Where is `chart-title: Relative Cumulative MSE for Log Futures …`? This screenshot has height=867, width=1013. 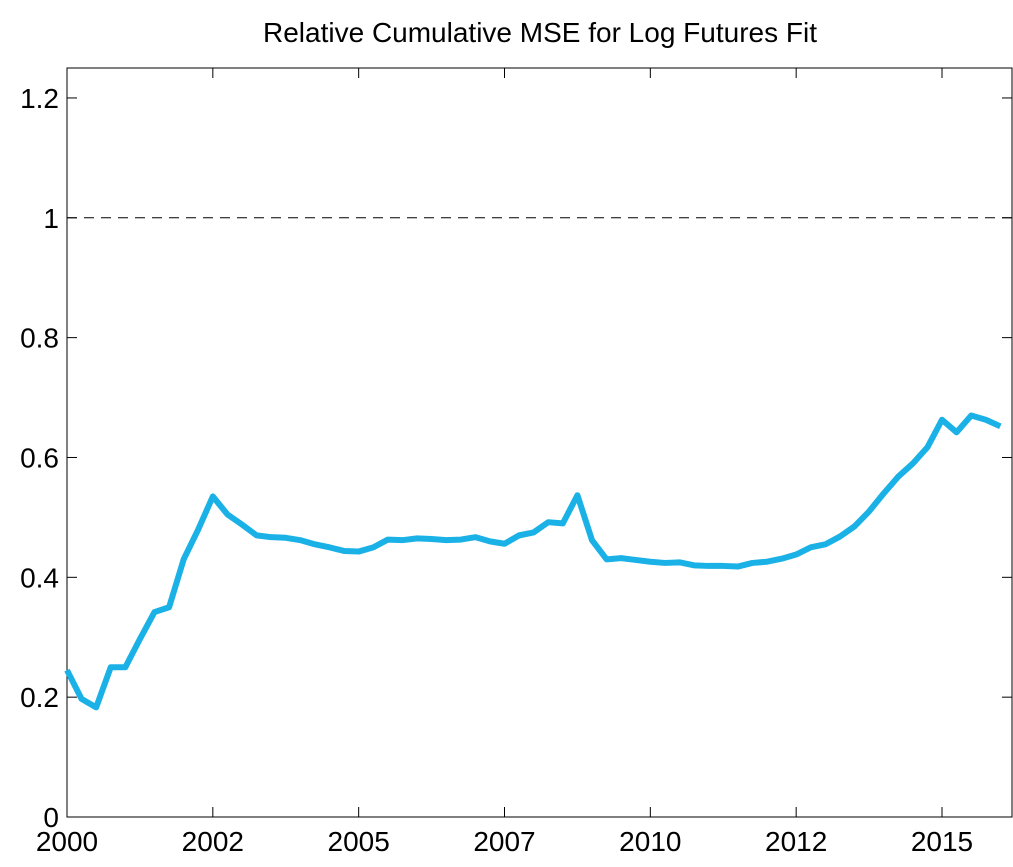 chart-title: Relative Cumulative MSE for Log Futures … is located at coordinates (540, 32).